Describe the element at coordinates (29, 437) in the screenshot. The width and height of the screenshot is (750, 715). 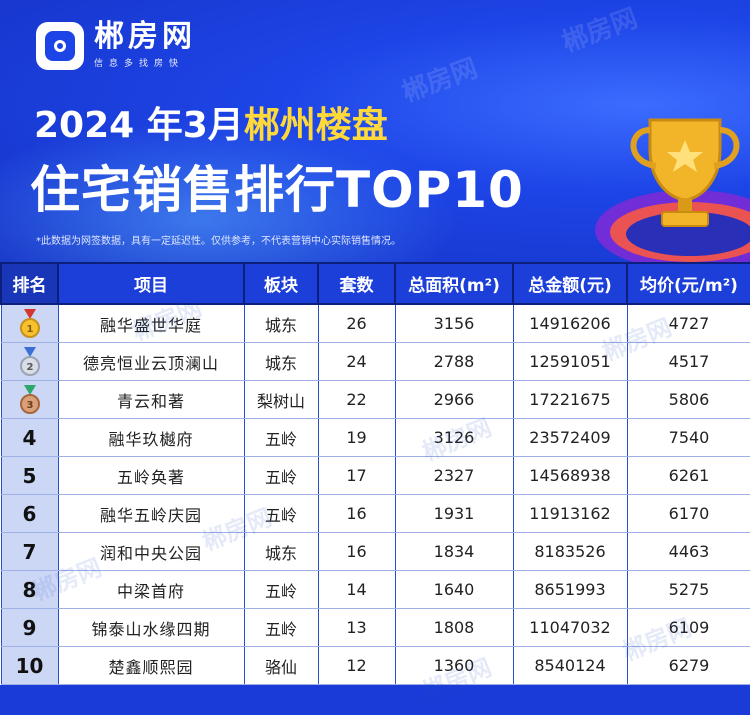
I see `rank-cell: 4` at that location.